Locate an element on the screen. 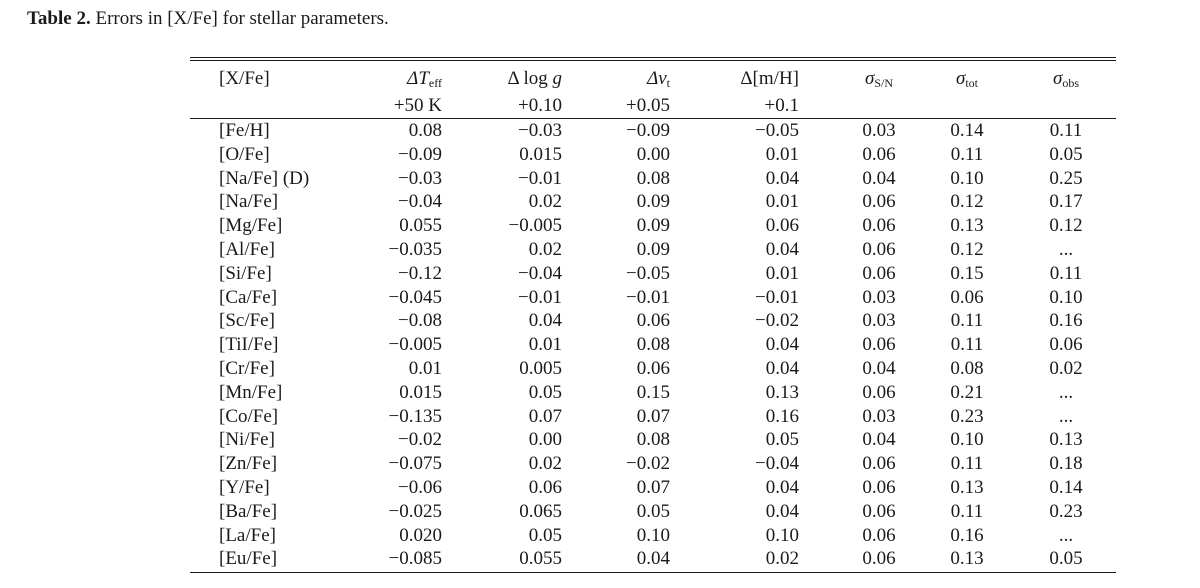  row-value: 0.065 is located at coordinates (540, 511).